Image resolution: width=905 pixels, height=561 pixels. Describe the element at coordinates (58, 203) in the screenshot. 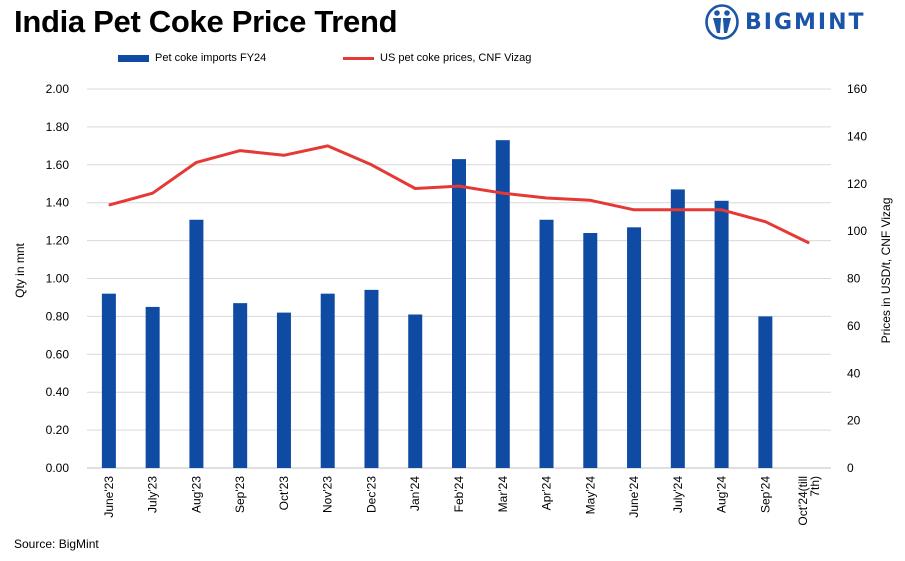

I see `y-left-tick-label: 1.40` at that location.